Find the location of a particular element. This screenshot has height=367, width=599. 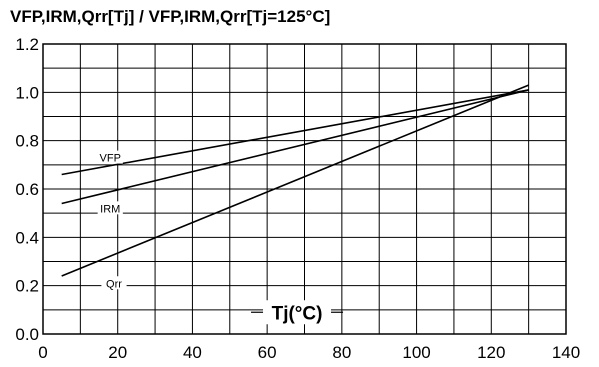

chart-title: VFP,IRM,Qrr[Tj] / VFP,IRM,Qrr[Tj=125°C] is located at coordinates (170, 16).